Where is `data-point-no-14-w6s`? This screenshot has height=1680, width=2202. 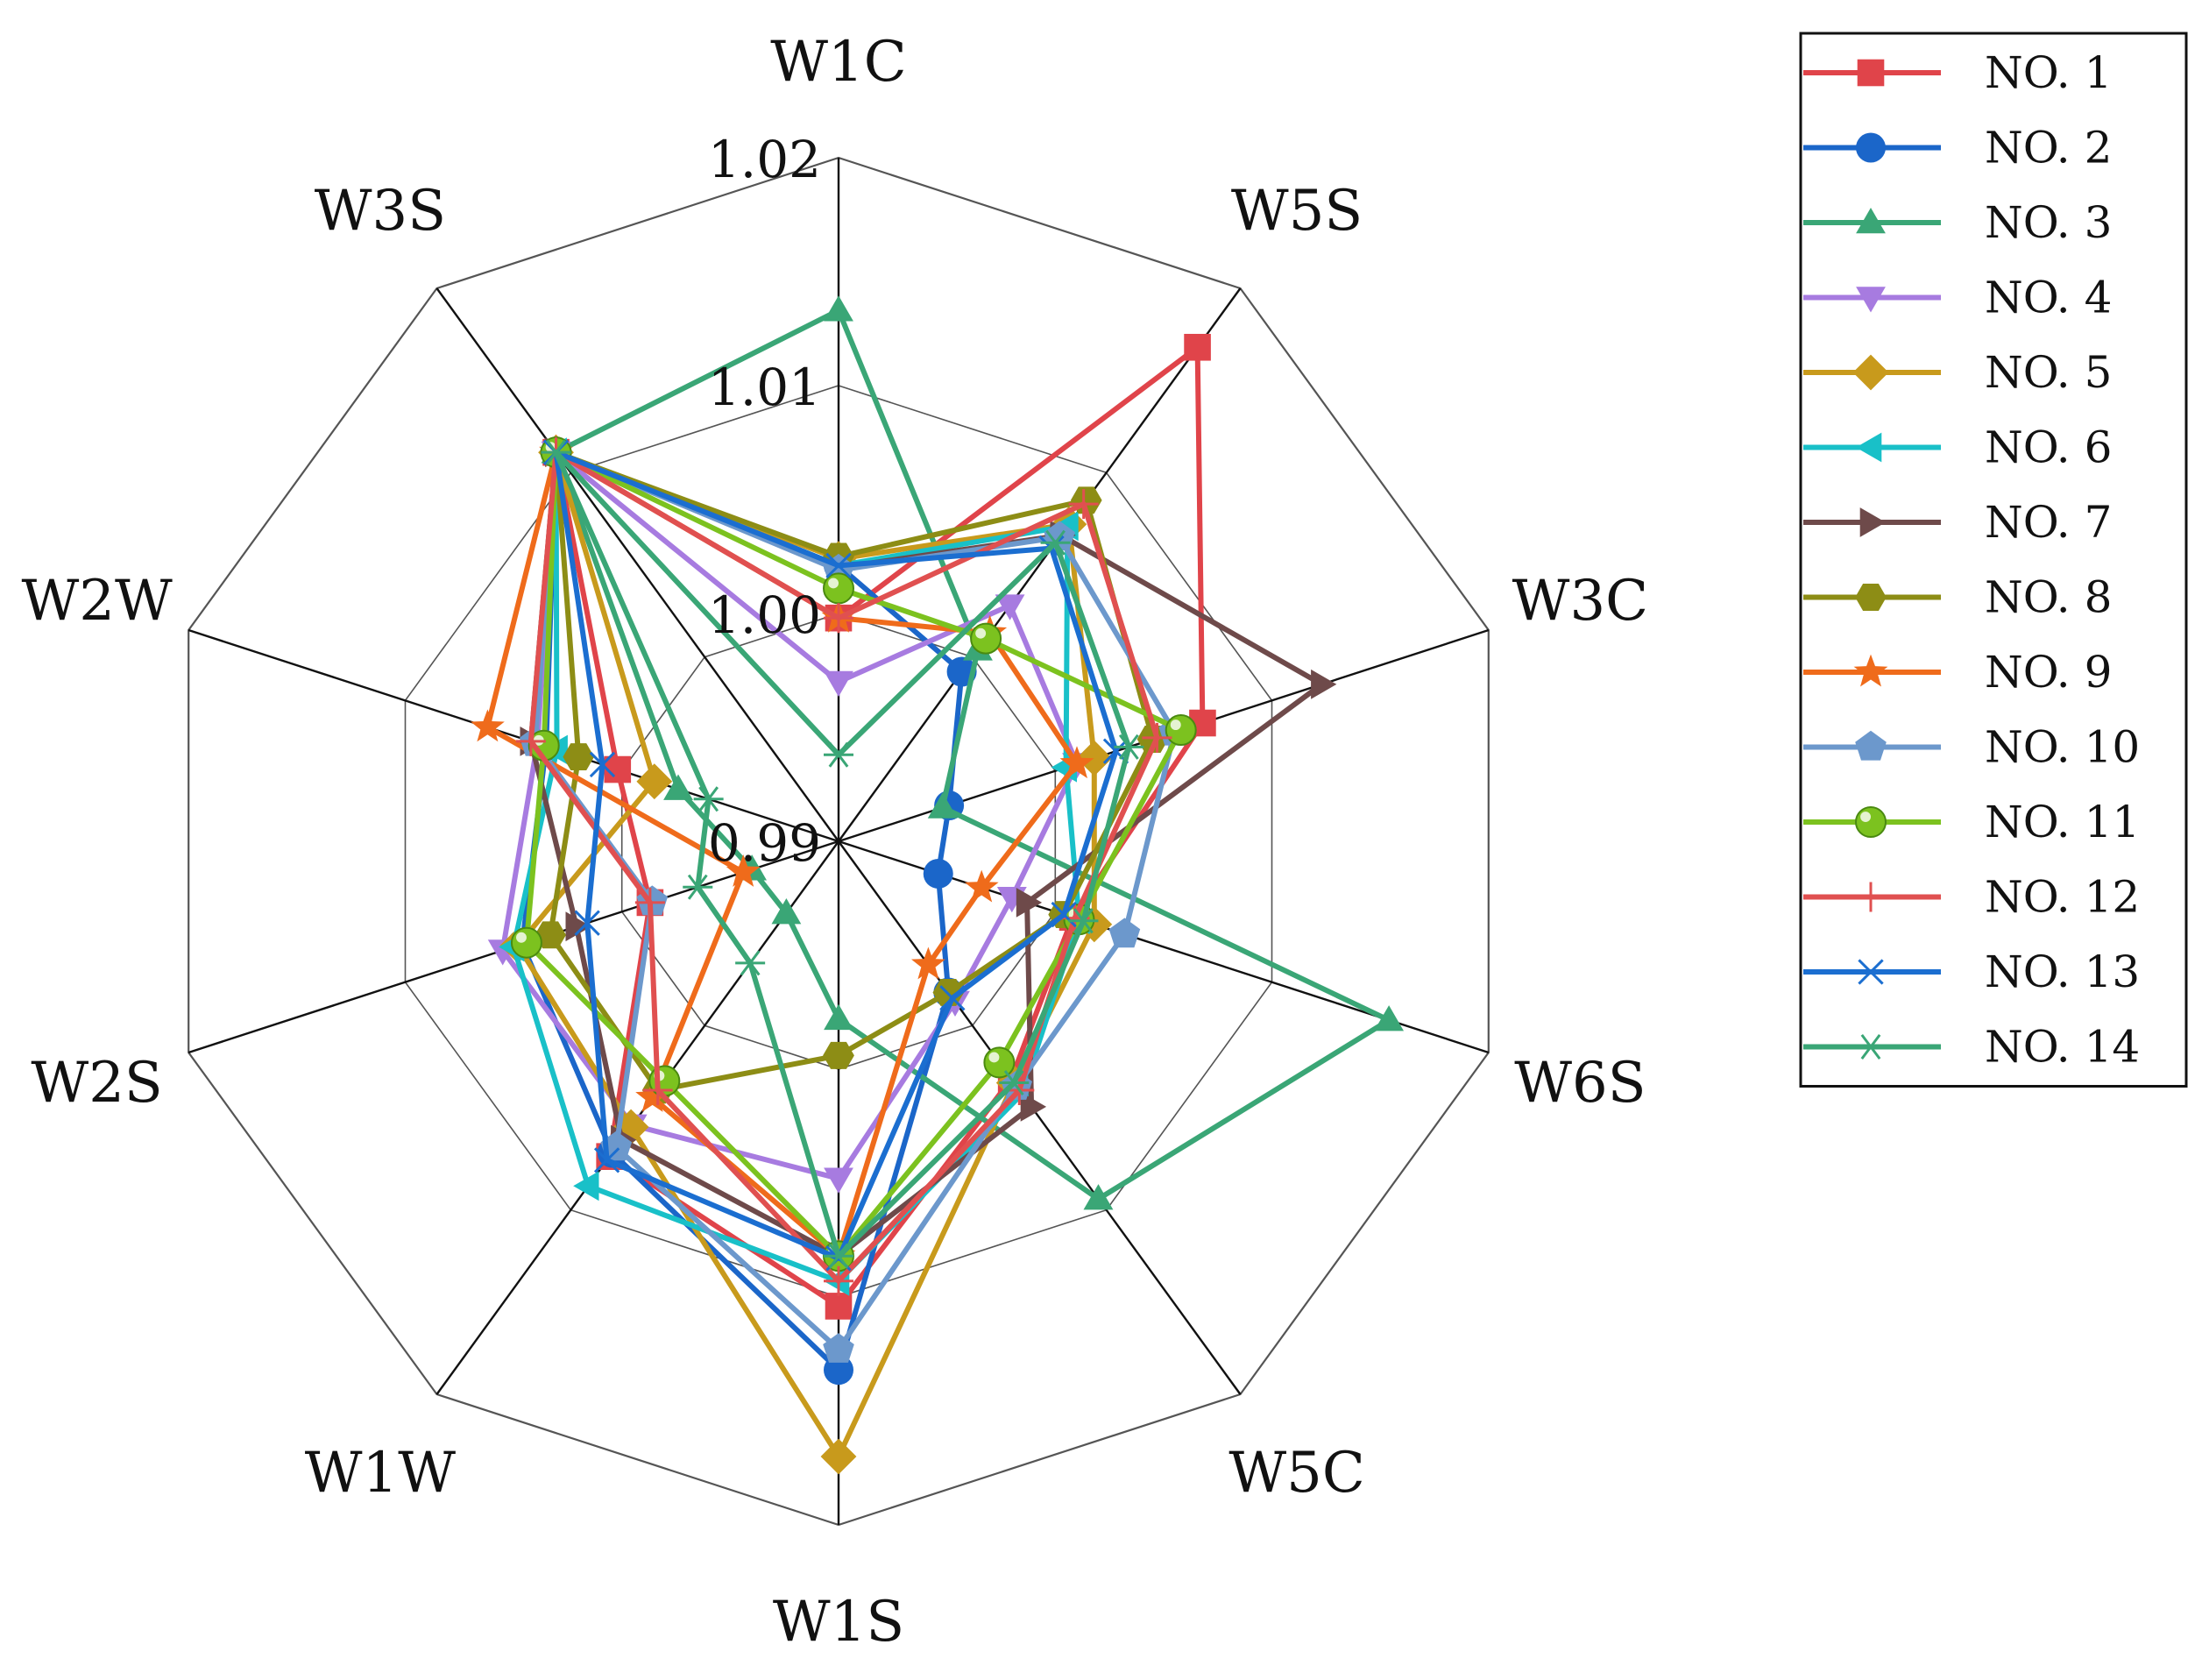
data-point-no-14-w6s is located at coordinates (1083, 921).